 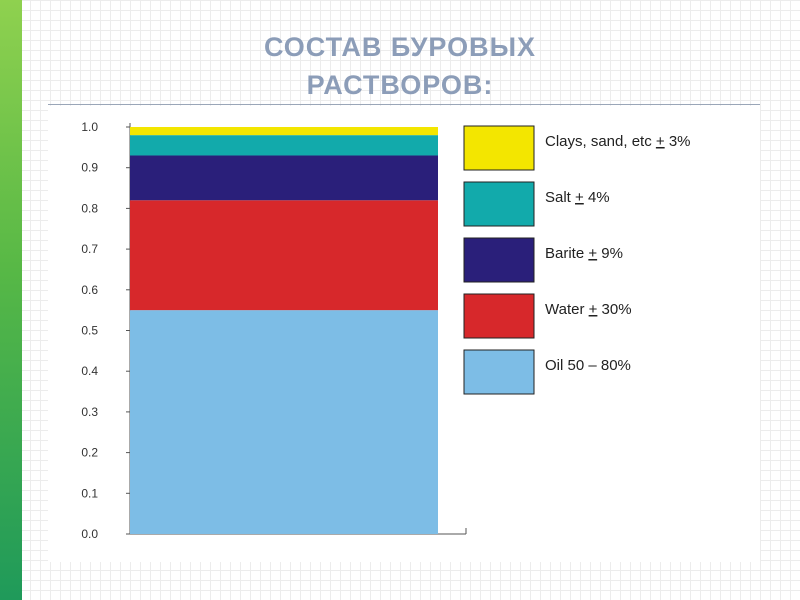 What do you see at coordinates (488, 85) in the screenshot?
I see `title-colon: :` at bounding box center [488, 85].